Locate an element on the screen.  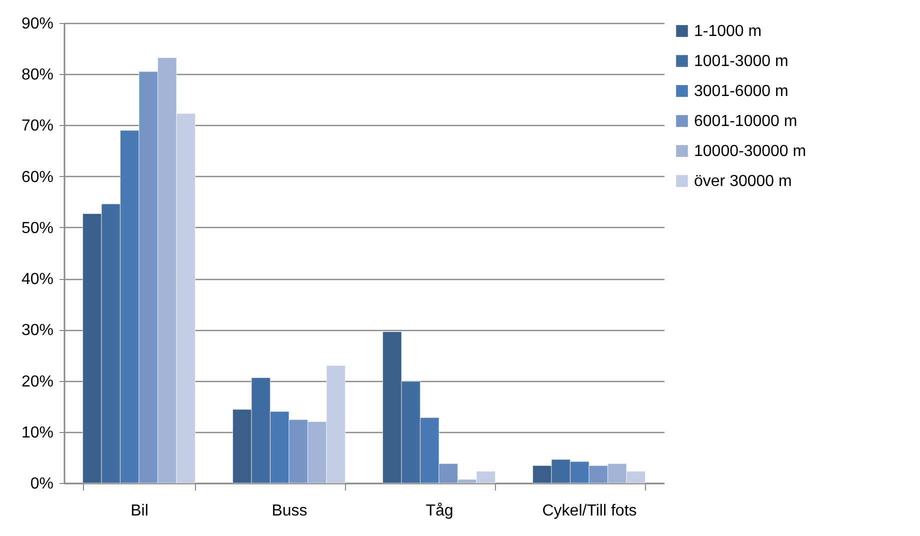
legend-label: 10000-30000 m is located at coordinates (750, 151).